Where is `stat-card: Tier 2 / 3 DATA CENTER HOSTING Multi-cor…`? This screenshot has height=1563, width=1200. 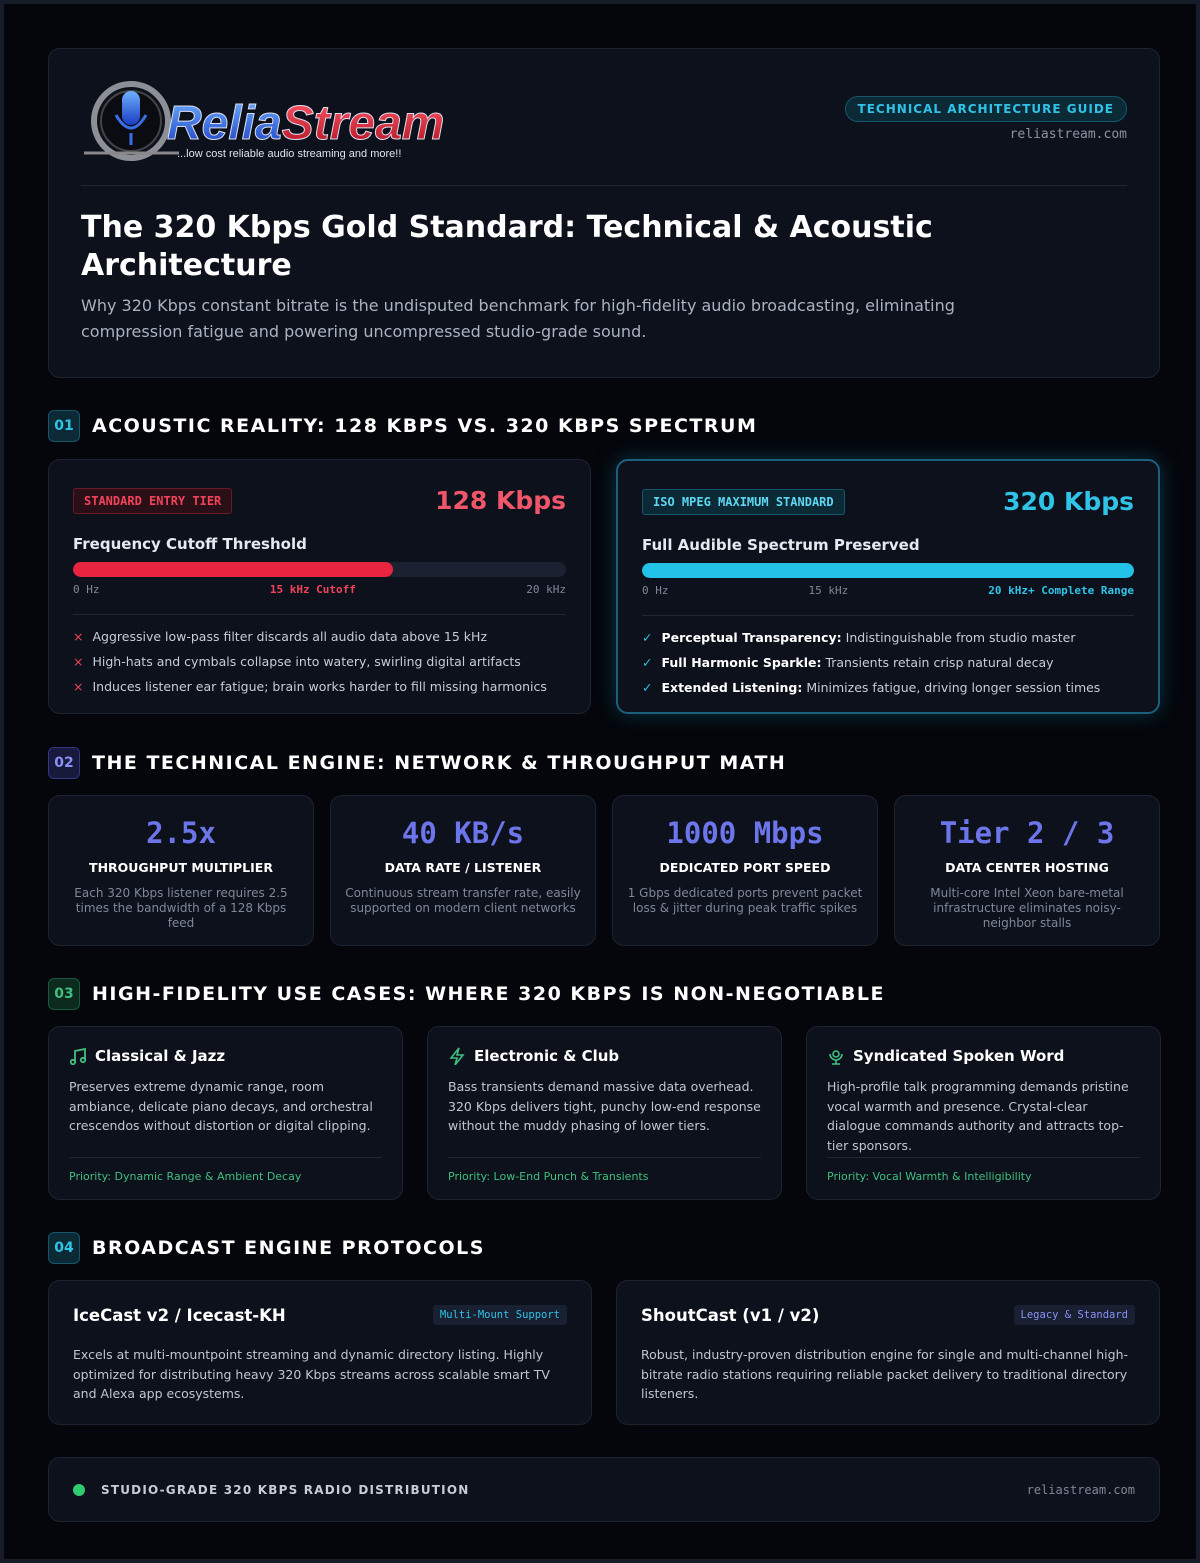
stat-card: Tier 2 / 3 DATA CENTER HOSTING Multi-cor… is located at coordinates (1027, 870).